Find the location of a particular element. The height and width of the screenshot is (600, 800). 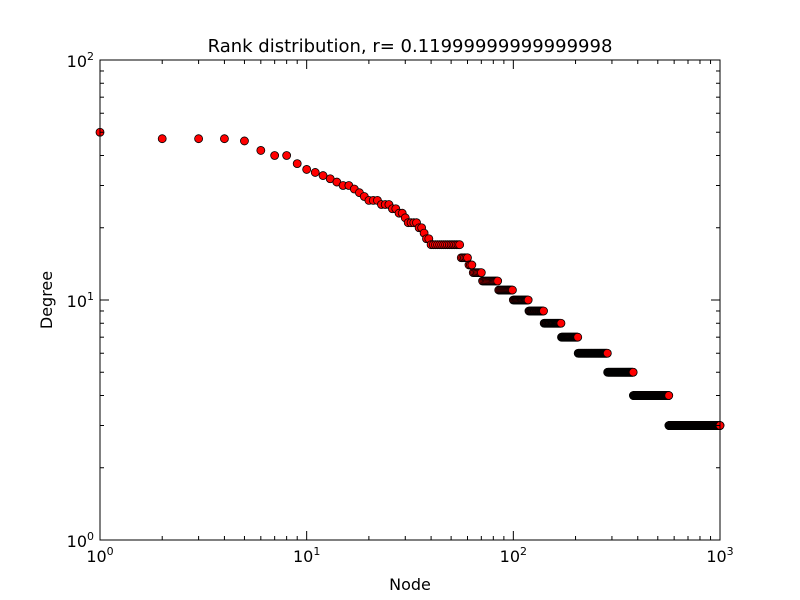

x-tick-label: 10¹ is located at coordinates (306, 555).